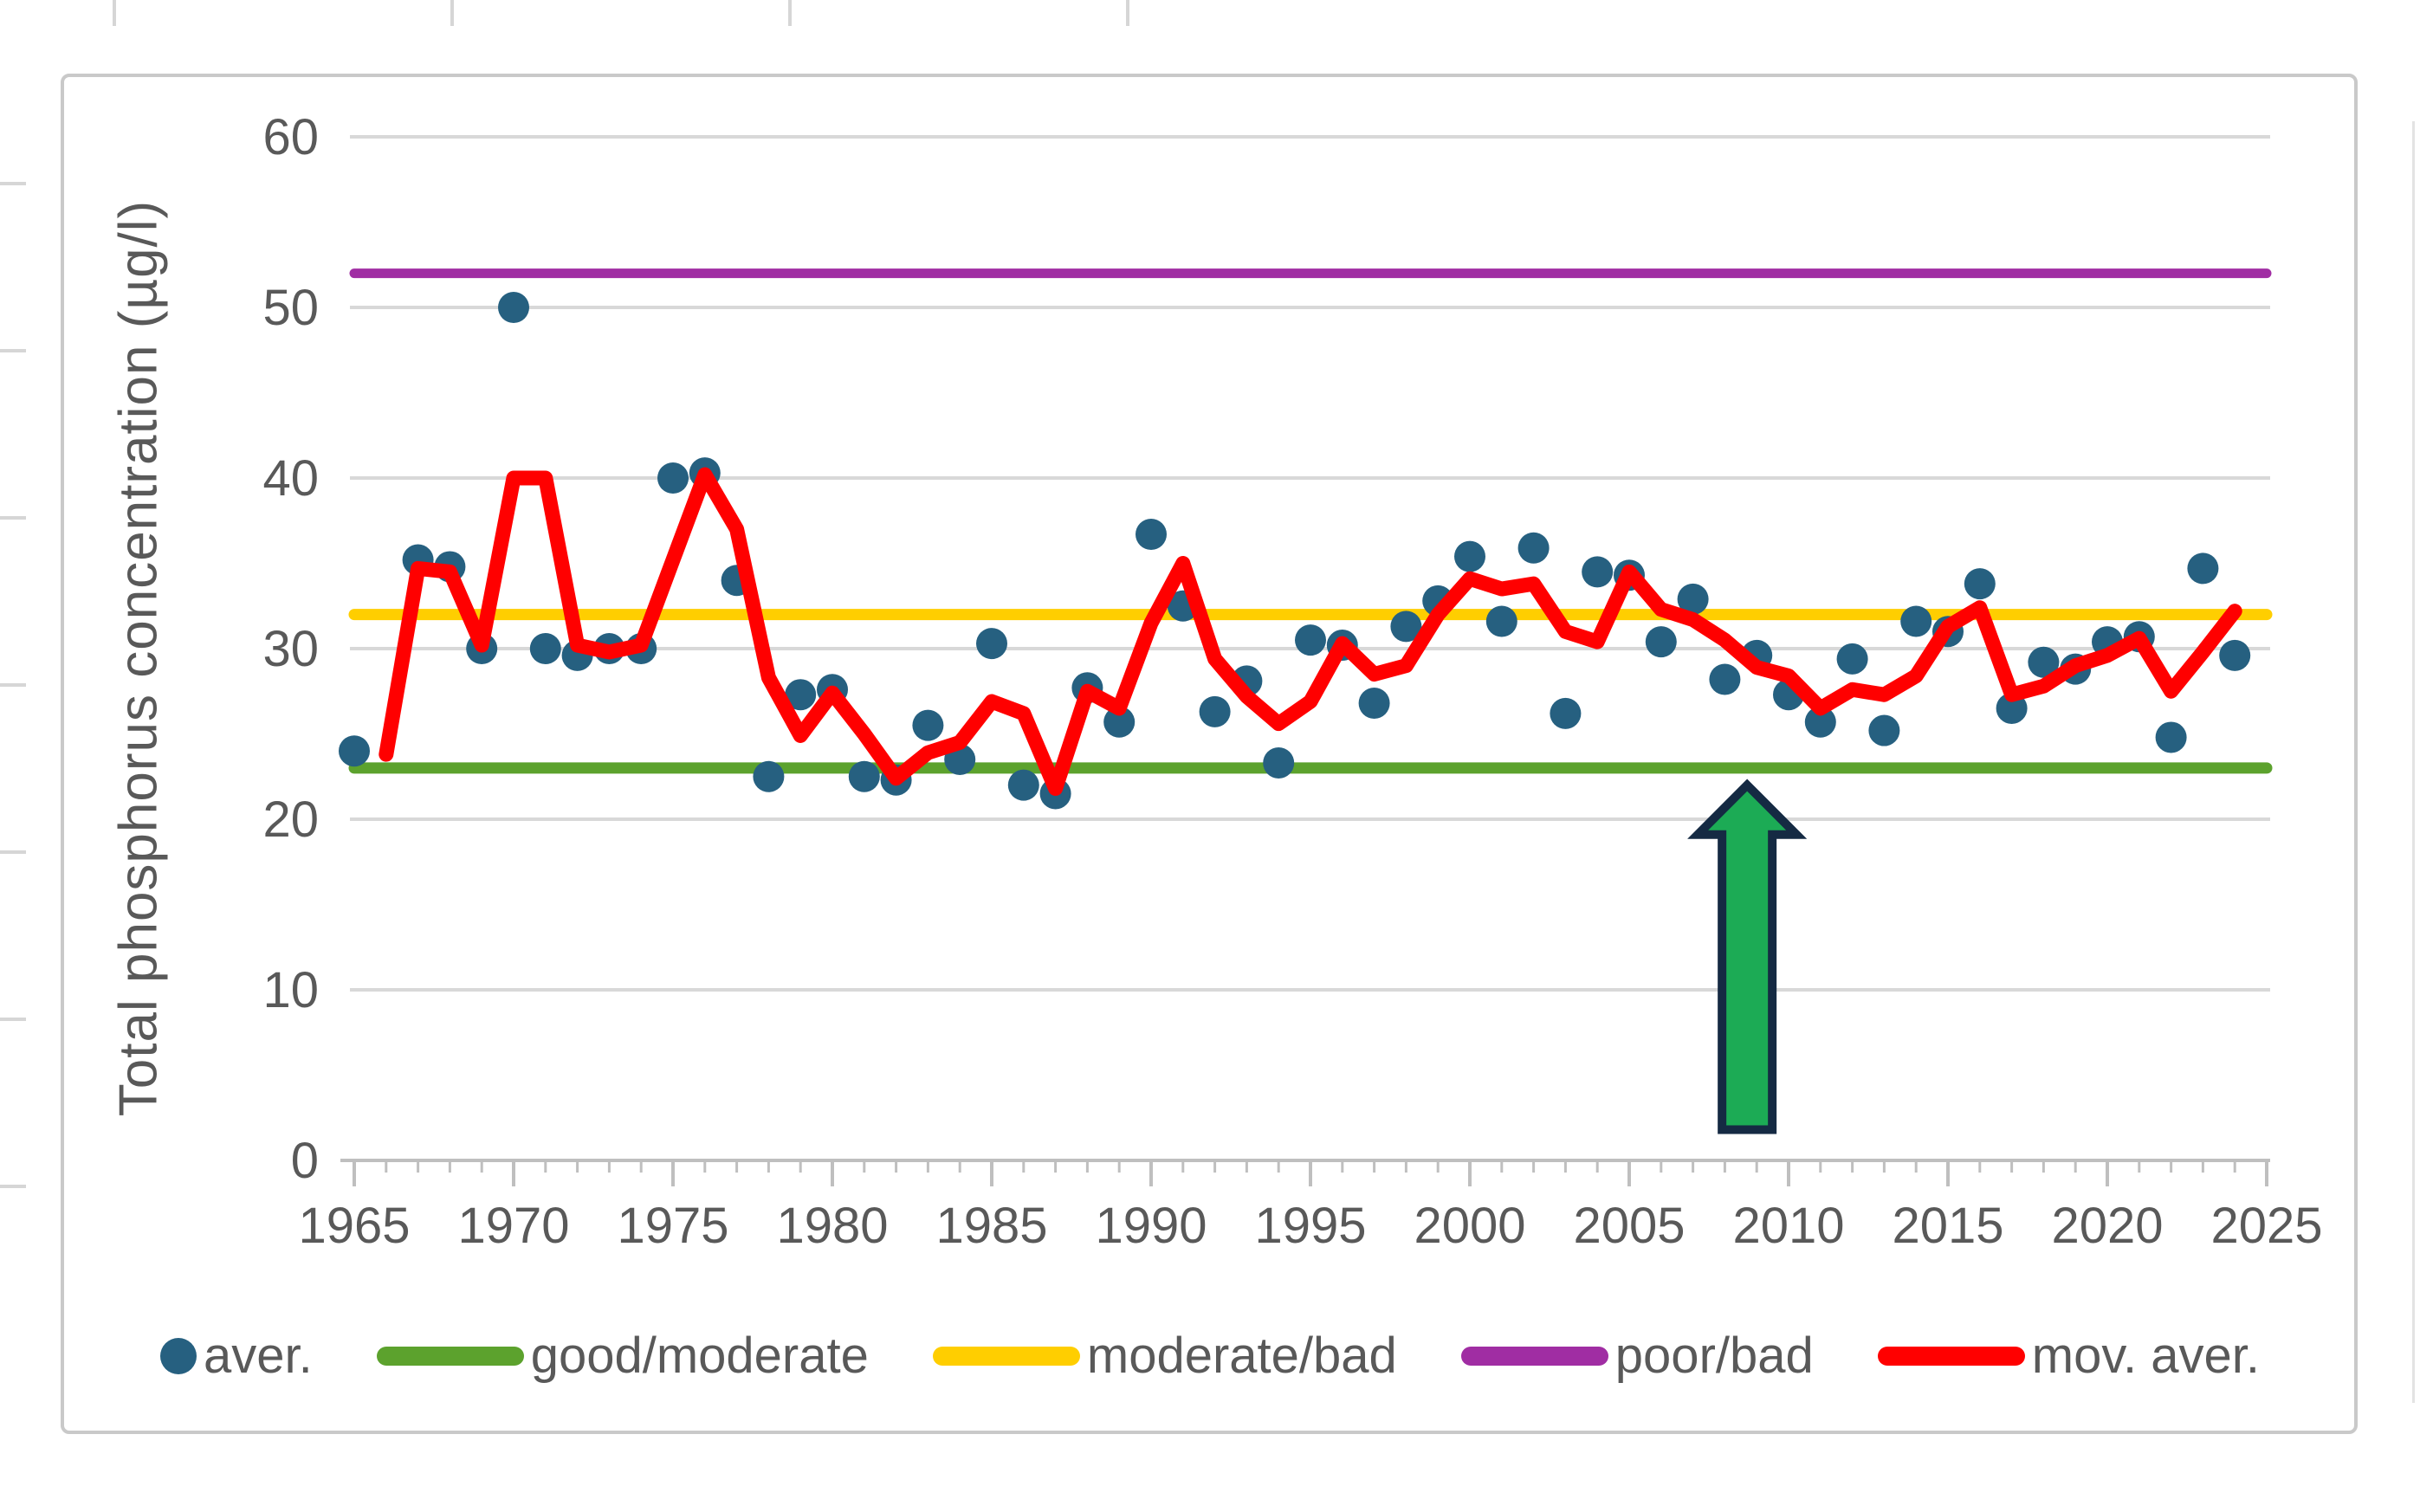 This screenshot has width=2420, height=1512. What do you see at coordinates (290, 649) in the screenshot?
I see `y-tick-label: 30` at bounding box center [290, 649].